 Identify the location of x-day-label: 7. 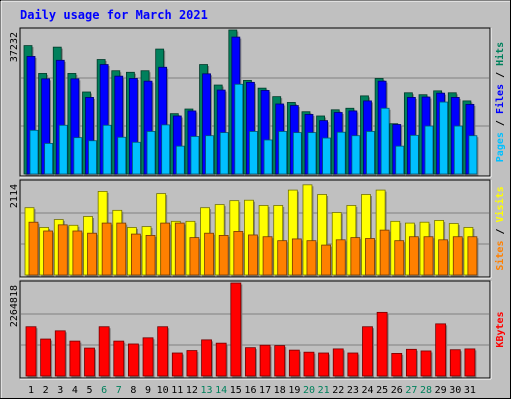
(119, 390).